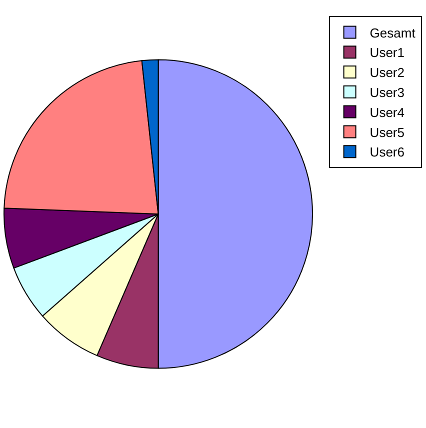 The width and height of the screenshot is (426, 428). What do you see at coordinates (387, 112) in the screenshot?
I see `legend-label: User4` at bounding box center [387, 112].